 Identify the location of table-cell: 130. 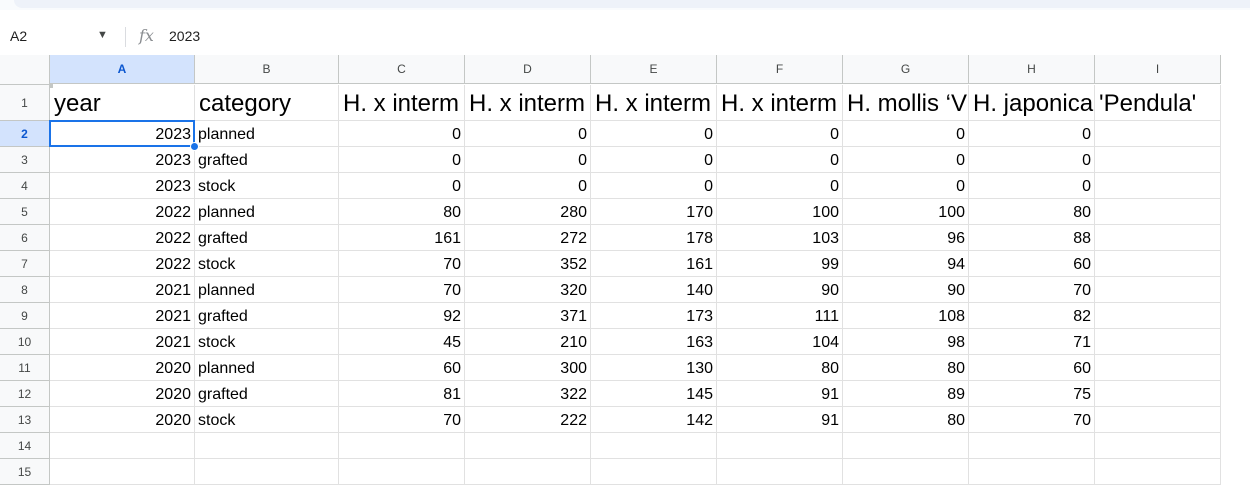
(654, 368).